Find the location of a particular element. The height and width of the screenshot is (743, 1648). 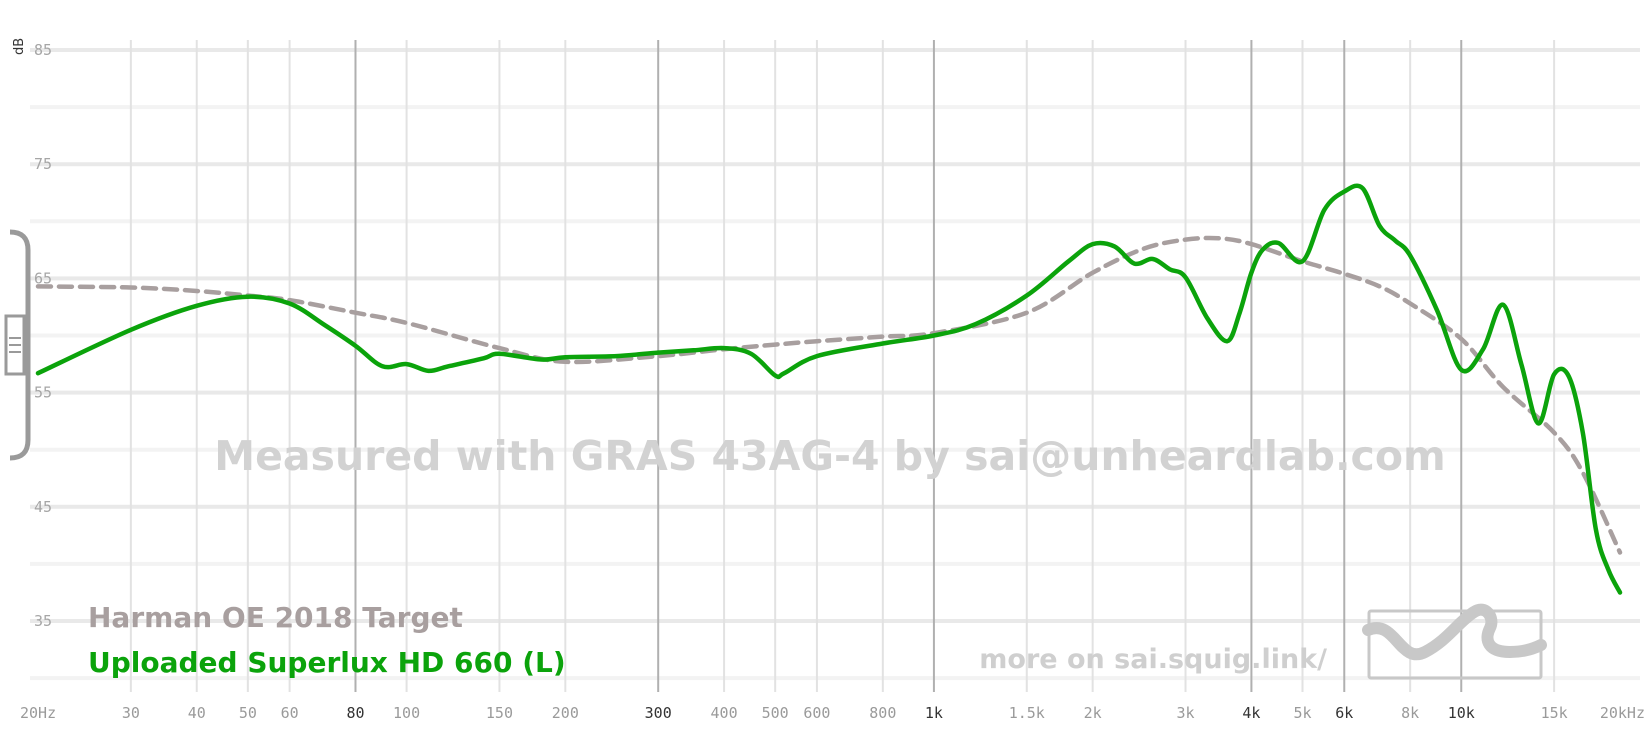

x-tick-label: 150 is located at coordinates (499, 713).